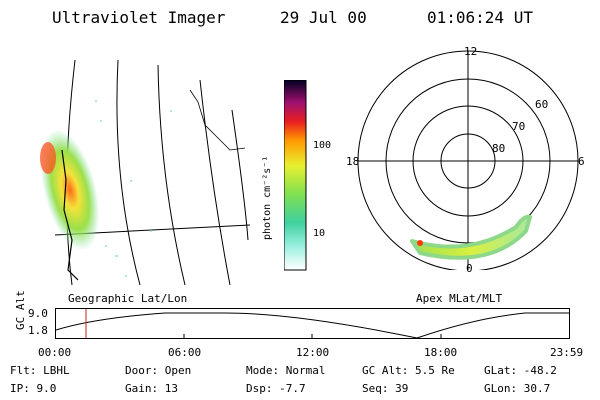 This screenshot has height=400, width=600. I want to click on aurora-emission, so click(70, 190).